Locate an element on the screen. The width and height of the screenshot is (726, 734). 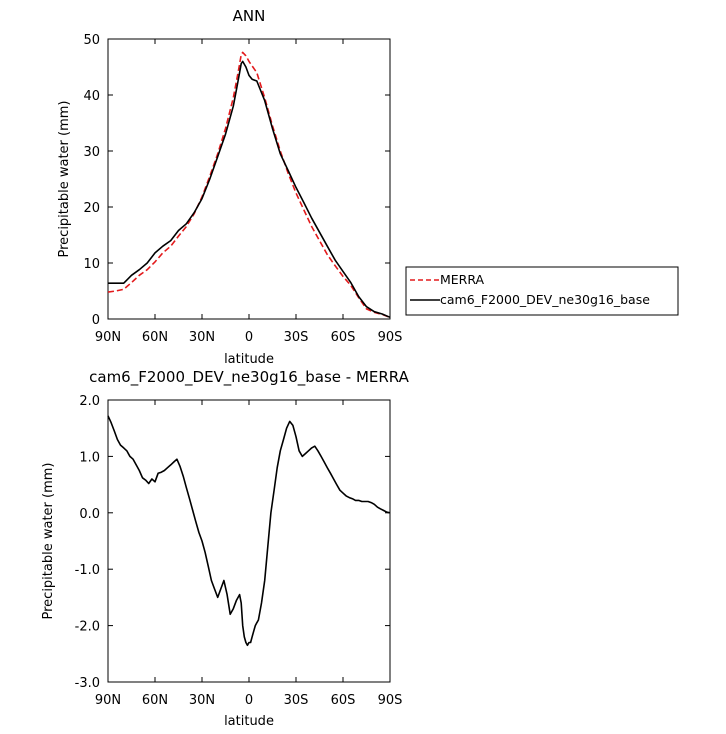
y-tick-label: -1.0 is located at coordinates (87, 570).